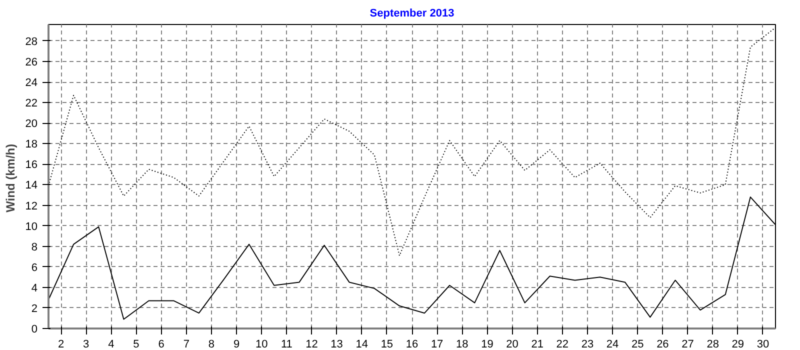 The height and width of the screenshot is (350, 800). I want to click on x-tick-label: 22, so click(562, 344).